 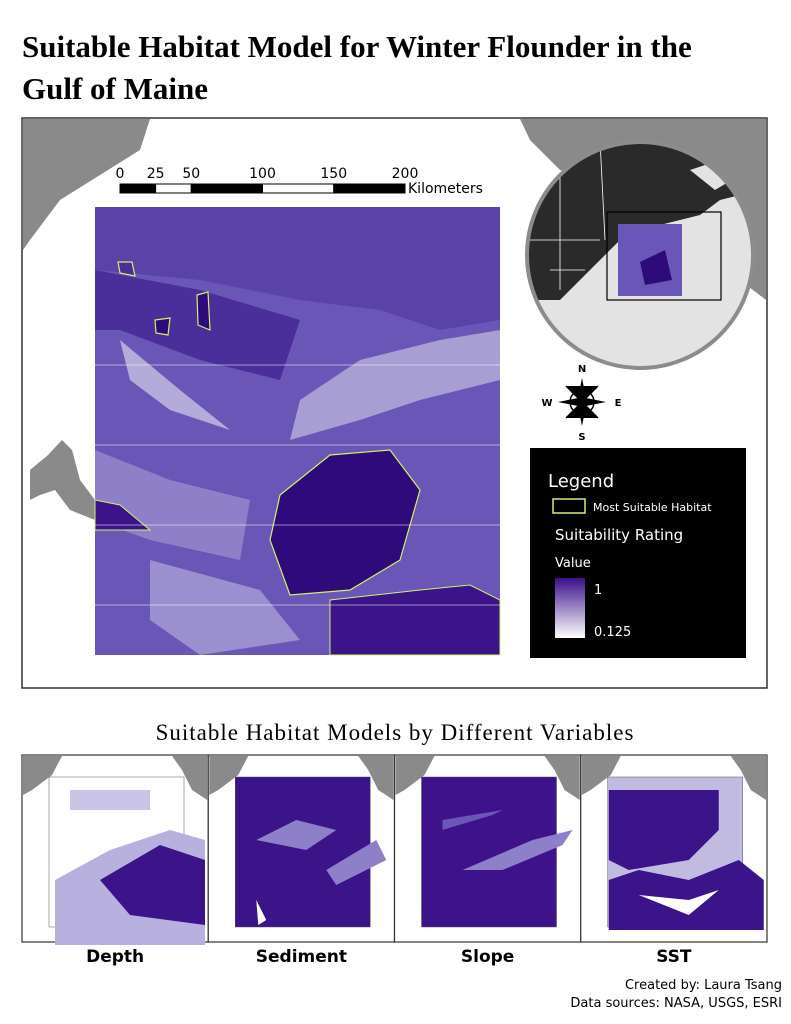 I want to click on legend-rating: Suitability Rating, so click(x=619, y=535).